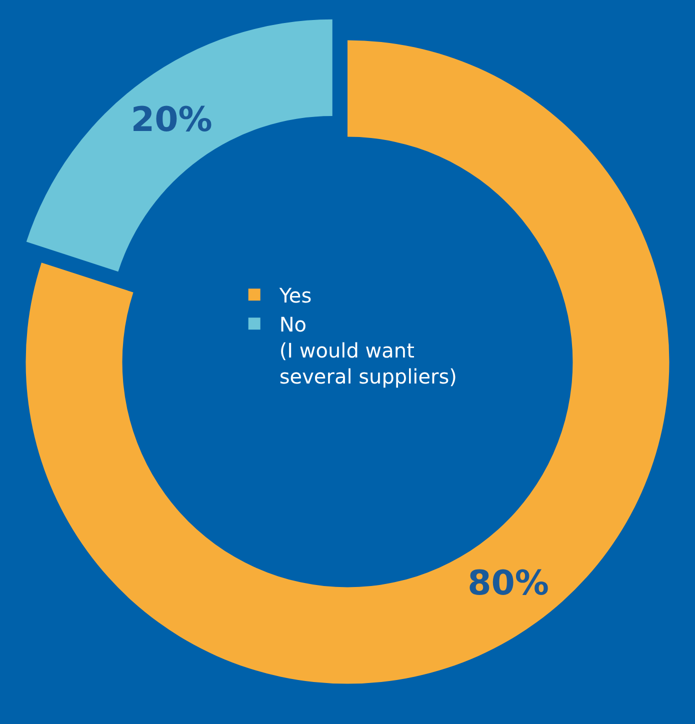 The height and width of the screenshot is (724, 695). What do you see at coordinates (508, 583) in the screenshot?
I see `data-label: 80%` at bounding box center [508, 583].